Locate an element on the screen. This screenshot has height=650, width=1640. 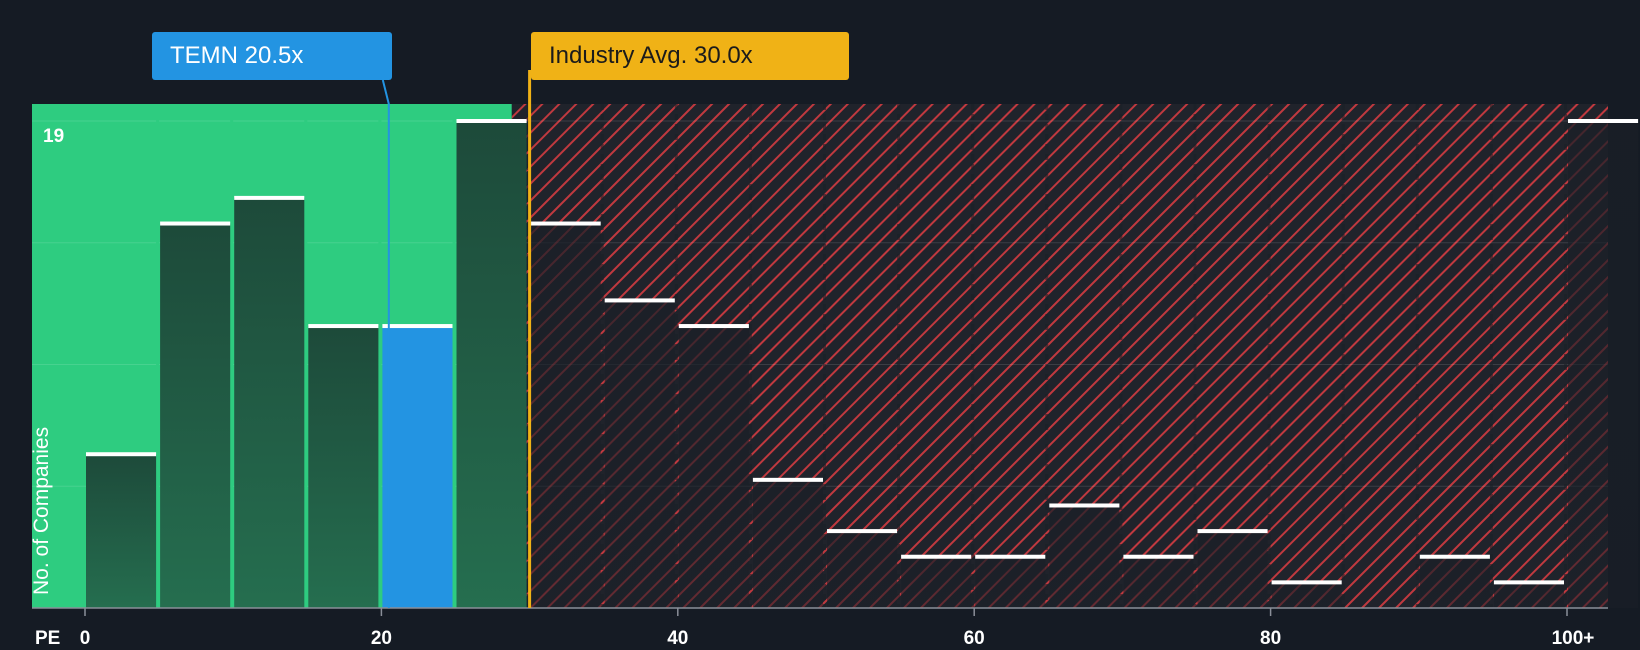
x-axis-title: PE is located at coordinates (48, 638).